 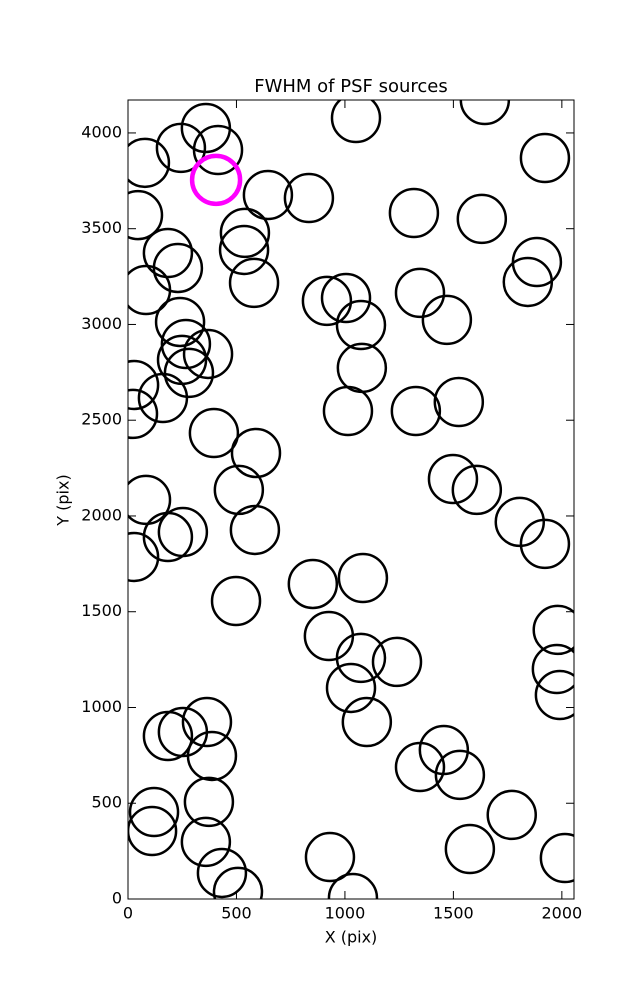 I want to click on y-axis-label: Y (pix), so click(x=63, y=500).